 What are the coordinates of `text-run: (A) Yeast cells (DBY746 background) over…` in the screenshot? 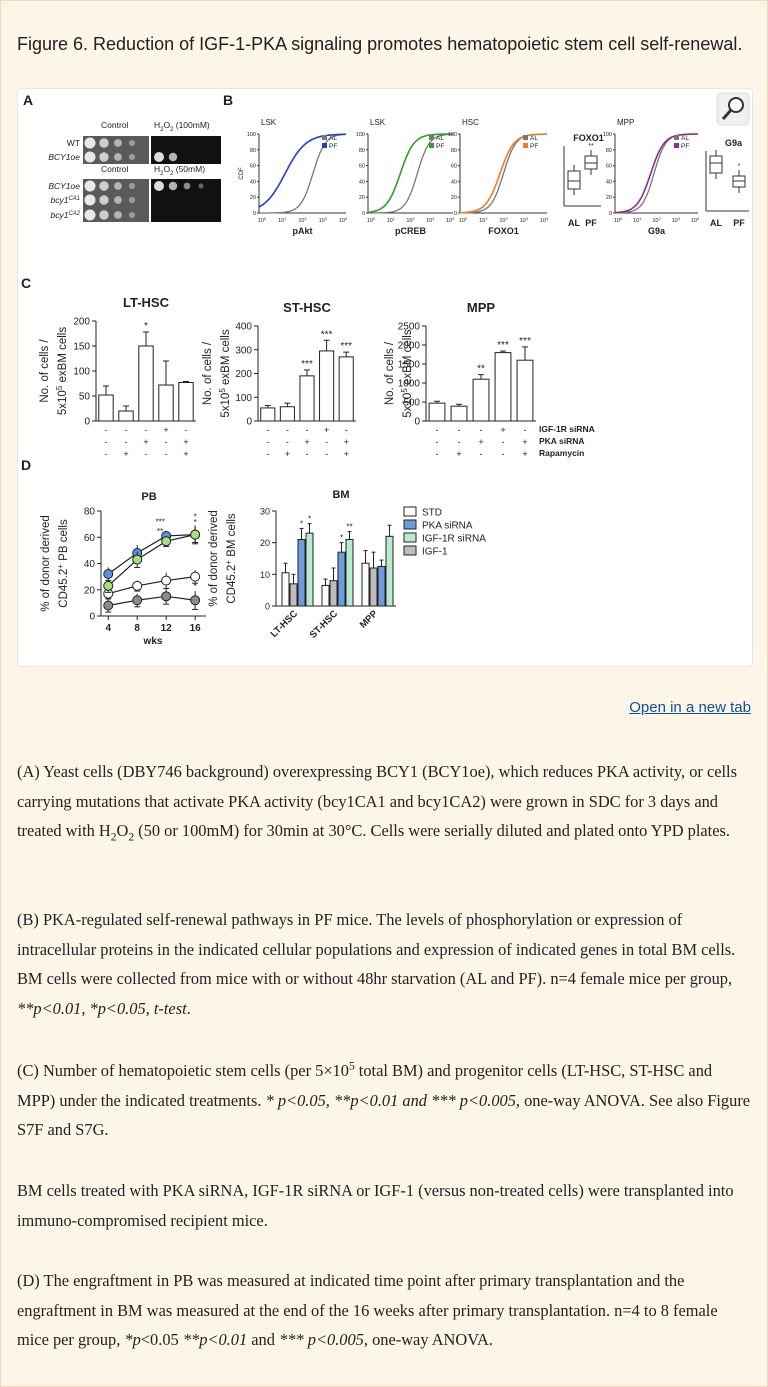 It's located at (377, 801).